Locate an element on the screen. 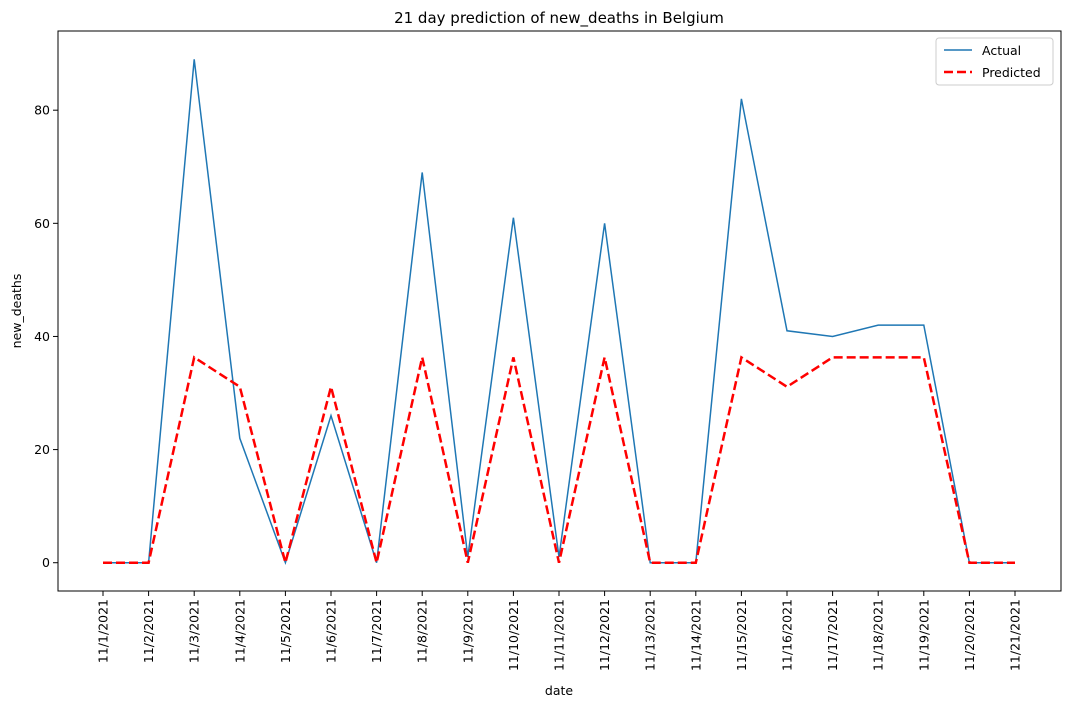  legend-label-actual: Actual is located at coordinates (1001, 50).